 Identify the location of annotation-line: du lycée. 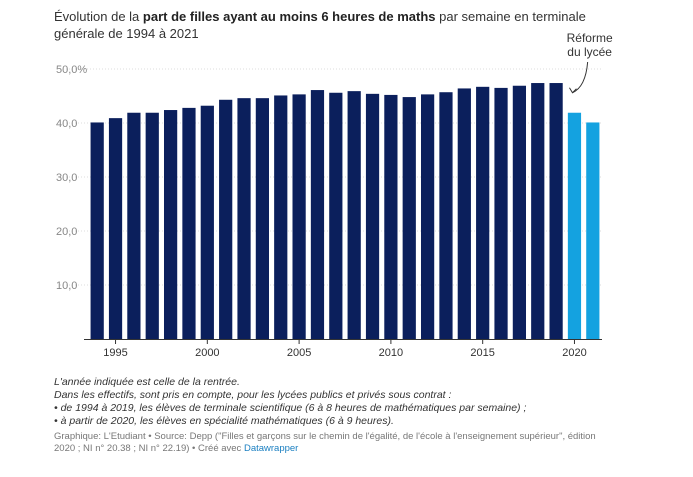
(589, 52).